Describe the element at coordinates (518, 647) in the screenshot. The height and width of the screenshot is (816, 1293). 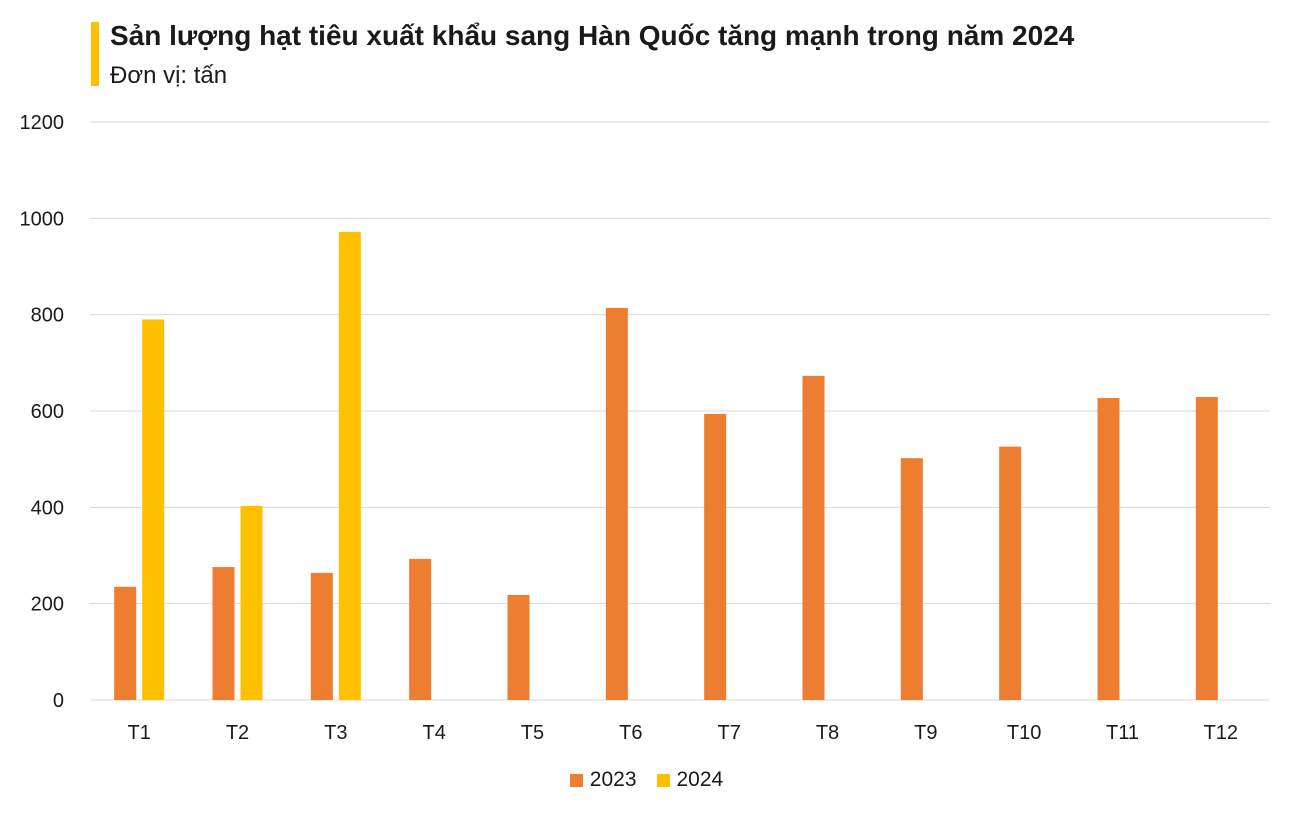
I see `bar-2023-T5` at that location.